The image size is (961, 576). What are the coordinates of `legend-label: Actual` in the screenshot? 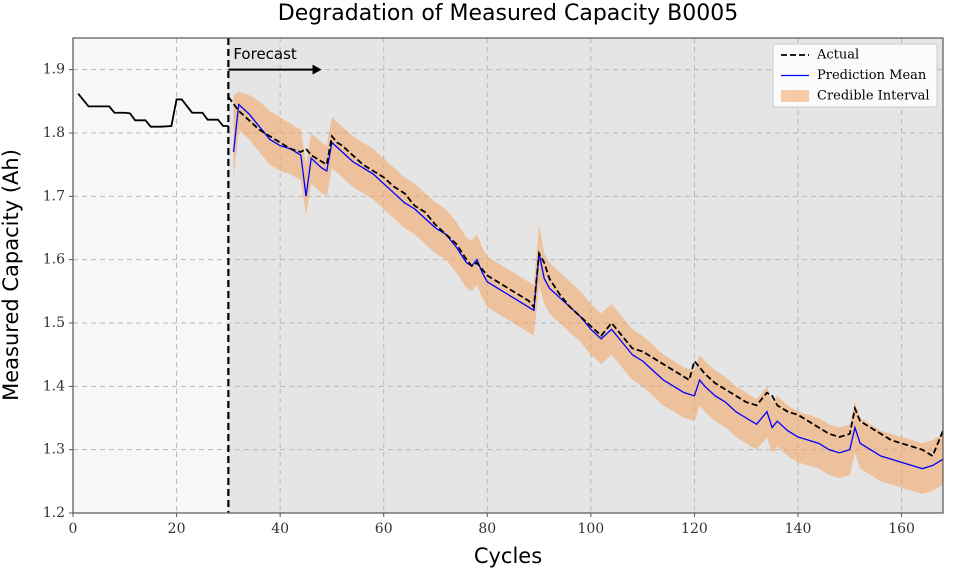 It's located at (837, 55).